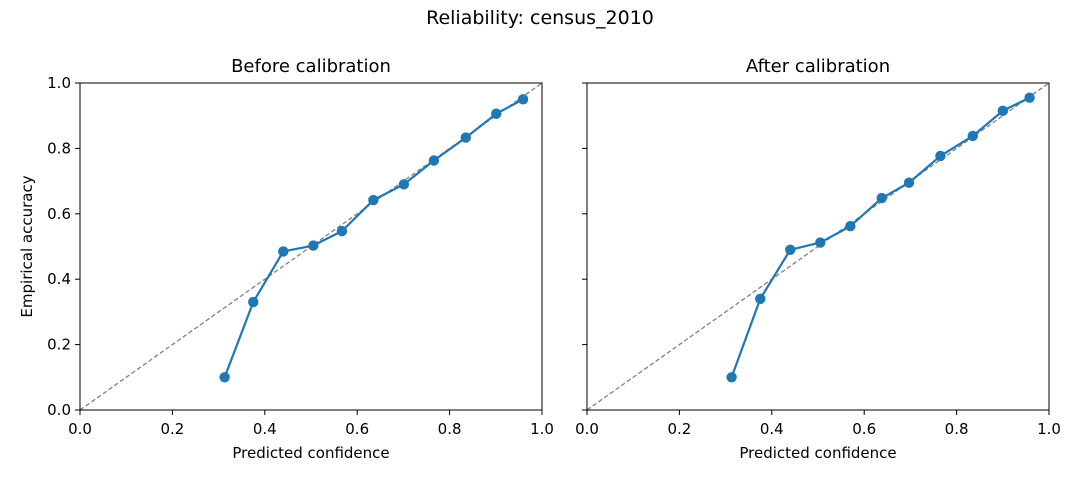 The height and width of the screenshot is (480, 1080). What do you see at coordinates (59, 148) in the screenshot?
I see `y-tick-label: 0.8` at bounding box center [59, 148].